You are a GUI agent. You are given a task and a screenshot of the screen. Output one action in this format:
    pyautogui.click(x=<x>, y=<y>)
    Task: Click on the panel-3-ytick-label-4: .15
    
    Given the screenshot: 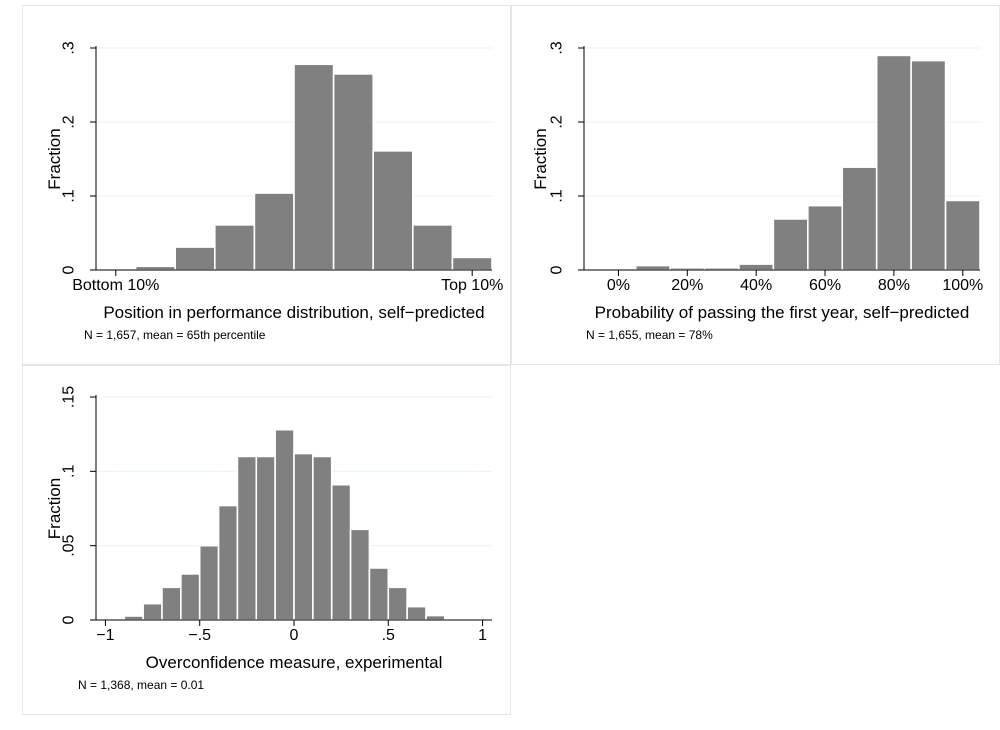 What is the action you would take?
    pyautogui.click(x=69, y=397)
    